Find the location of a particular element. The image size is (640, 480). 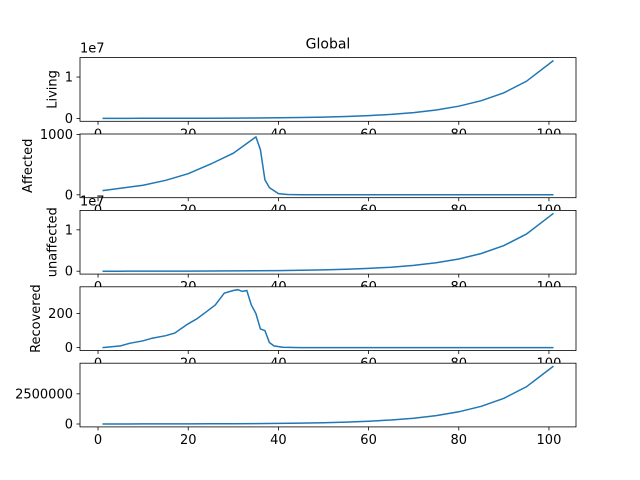

y-tick-label: 1000 is located at coordinates (56, 135).